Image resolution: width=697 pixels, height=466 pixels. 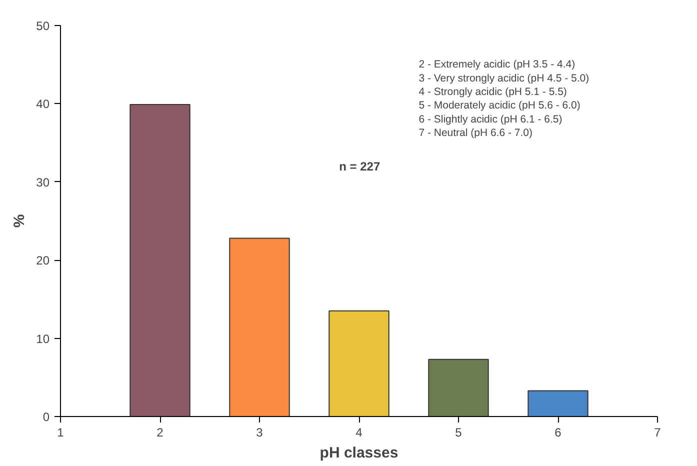 I want to click on annotation: 5 - Moderately acidic (pH 5.6 - 6.0), so click(x=499, y=106).